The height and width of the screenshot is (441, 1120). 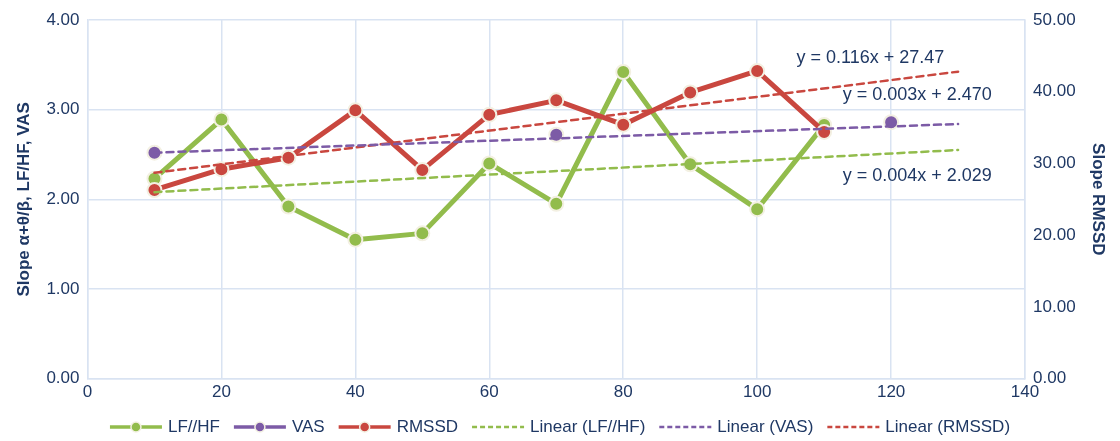 I want to click on y2-tick-label: 50.00, so click(x=1054, y=19).